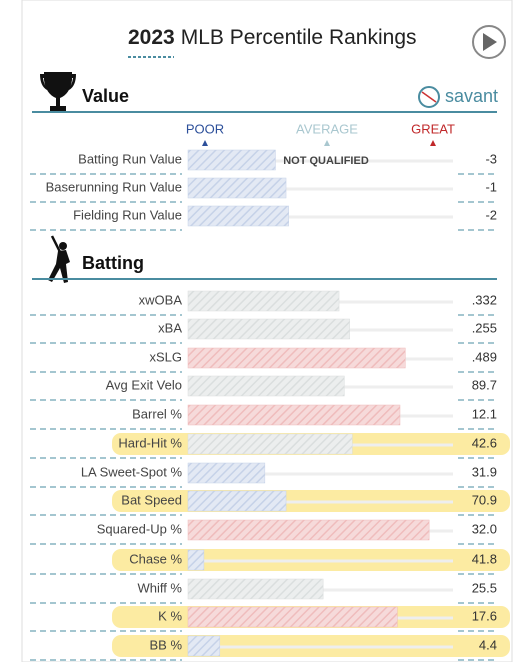 This screenshot has height=662, width=530. Describe the element at coordinates (484, 442) in the screenshot. I see `row-value: 42.6` at that location.